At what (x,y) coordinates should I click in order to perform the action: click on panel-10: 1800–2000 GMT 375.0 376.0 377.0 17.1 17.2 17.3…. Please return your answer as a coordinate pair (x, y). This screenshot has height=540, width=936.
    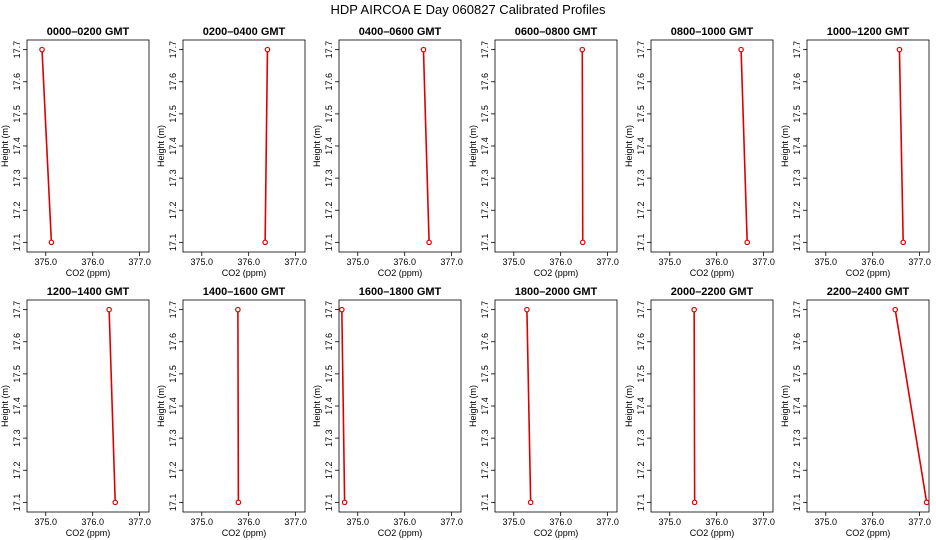
    Looking at the image, I should click on (543, 412).